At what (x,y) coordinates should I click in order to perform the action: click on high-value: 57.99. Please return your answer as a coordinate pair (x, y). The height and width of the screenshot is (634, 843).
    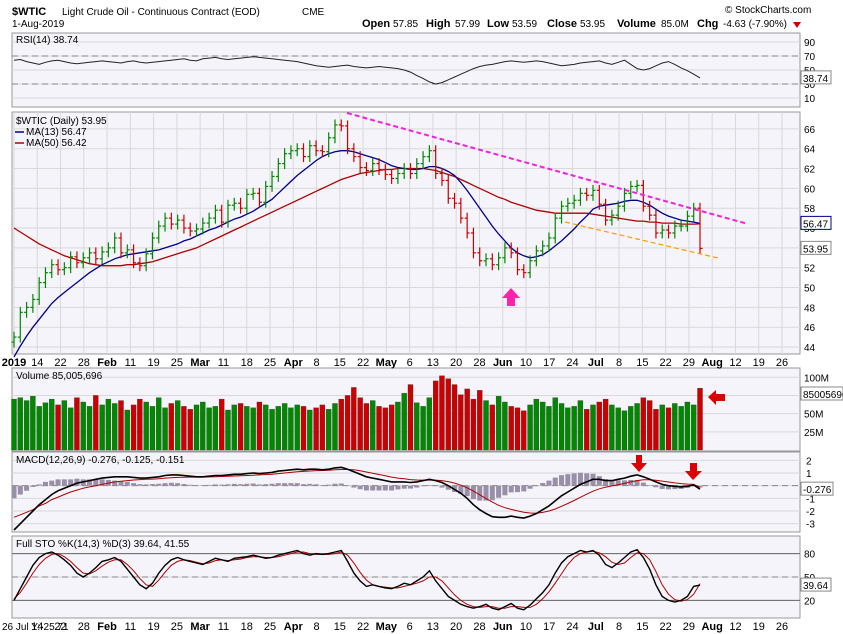
    Looking at the image, I should click on (467, 24).